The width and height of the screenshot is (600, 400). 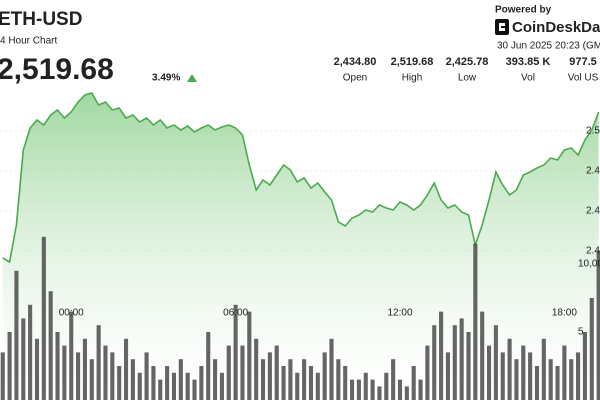 What do you see at coordinates (166, 78) in the screenshot?
I see `change: 3.49%` at bounding box center [166, 78].